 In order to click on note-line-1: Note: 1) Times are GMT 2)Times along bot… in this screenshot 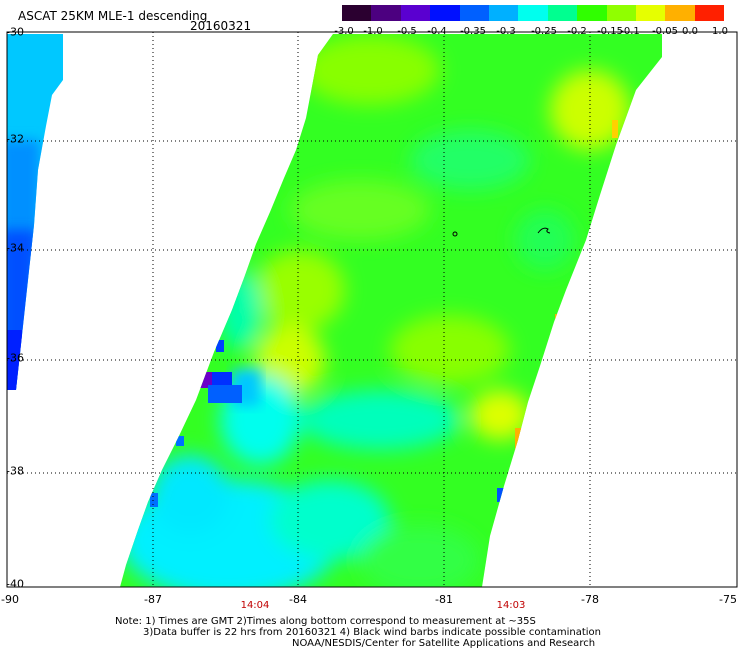, I will do `click(325, 621)`.